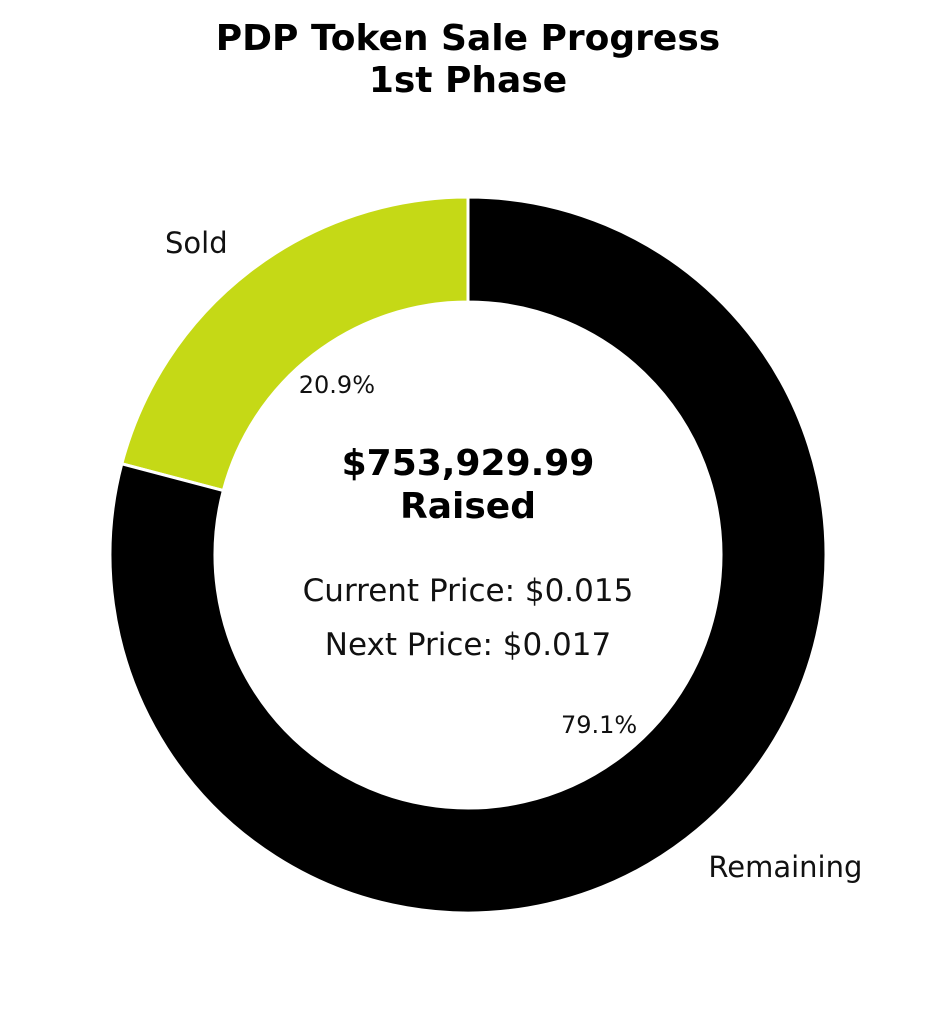 This screenshot has height=1024, width=936. What do you see at coordinates (468, 463) in the screenshot?
I see `raised-amount: $753,929.99` at bounding box center [468, 463].